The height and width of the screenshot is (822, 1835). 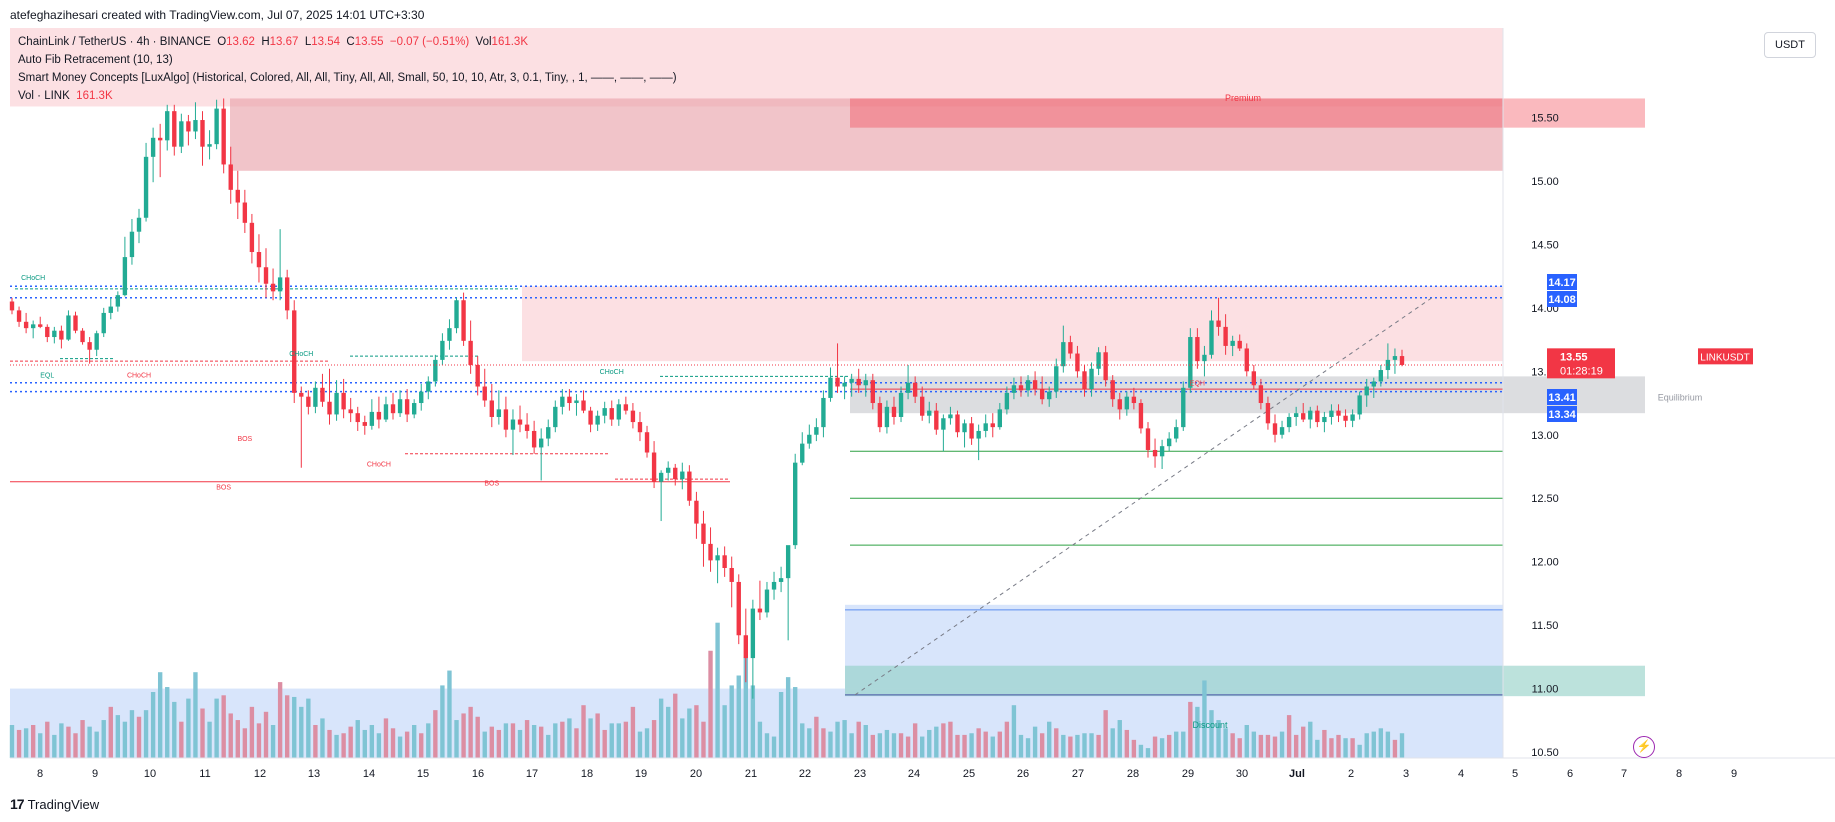 What do you see at coordinates (114, 42) in the screenshot?
I see `symbol-name: ChainLink / TetherUS · 4h · BINANCE` at bounding box center [114, 42].